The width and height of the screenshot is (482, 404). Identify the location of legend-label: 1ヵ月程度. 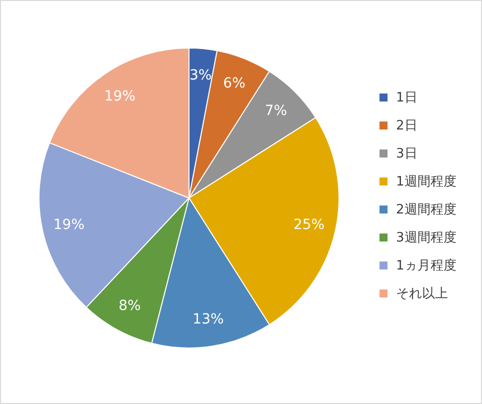
(426, 266).